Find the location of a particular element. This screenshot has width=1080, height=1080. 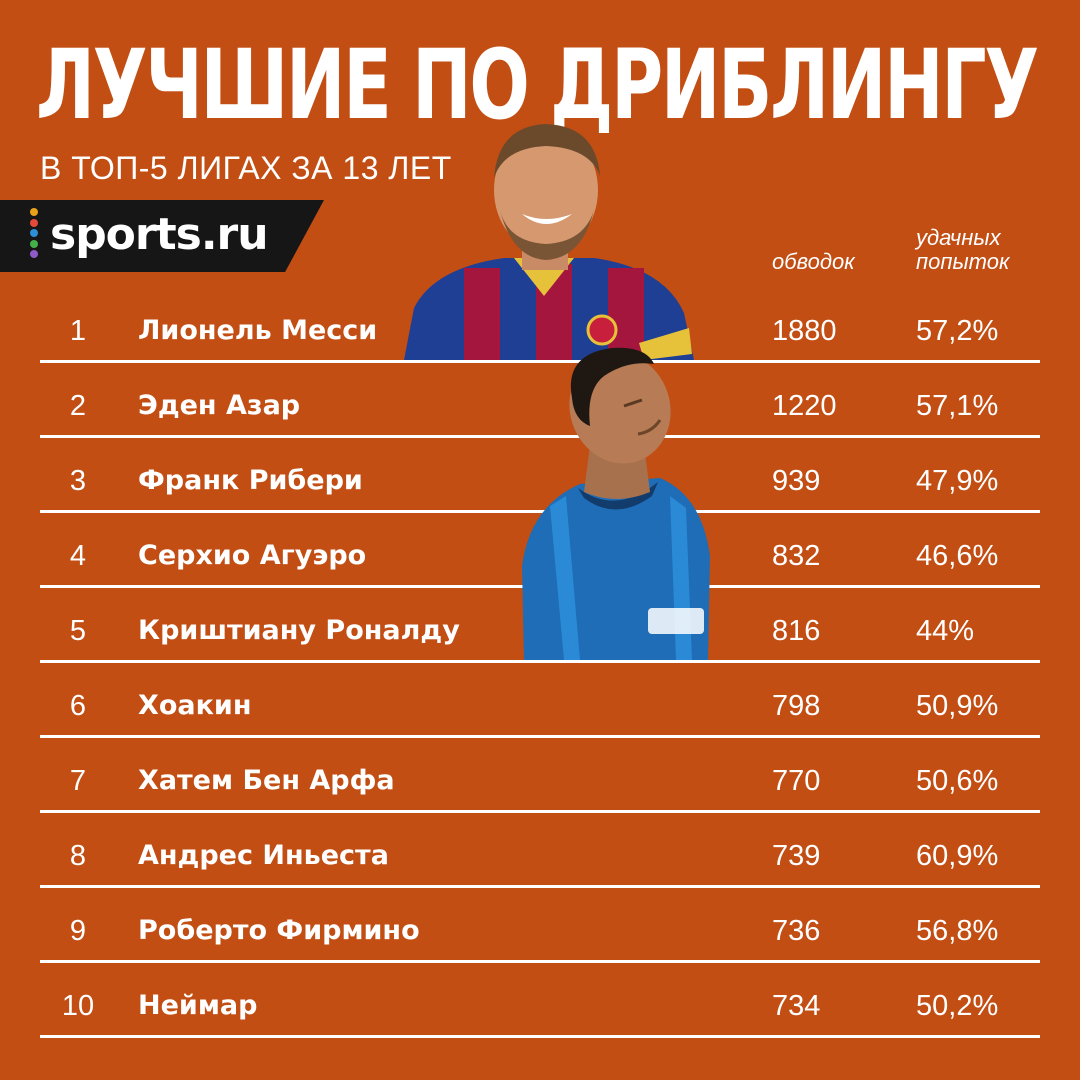

column-header-success: удачных попыток is located at coordinates (963, 249).